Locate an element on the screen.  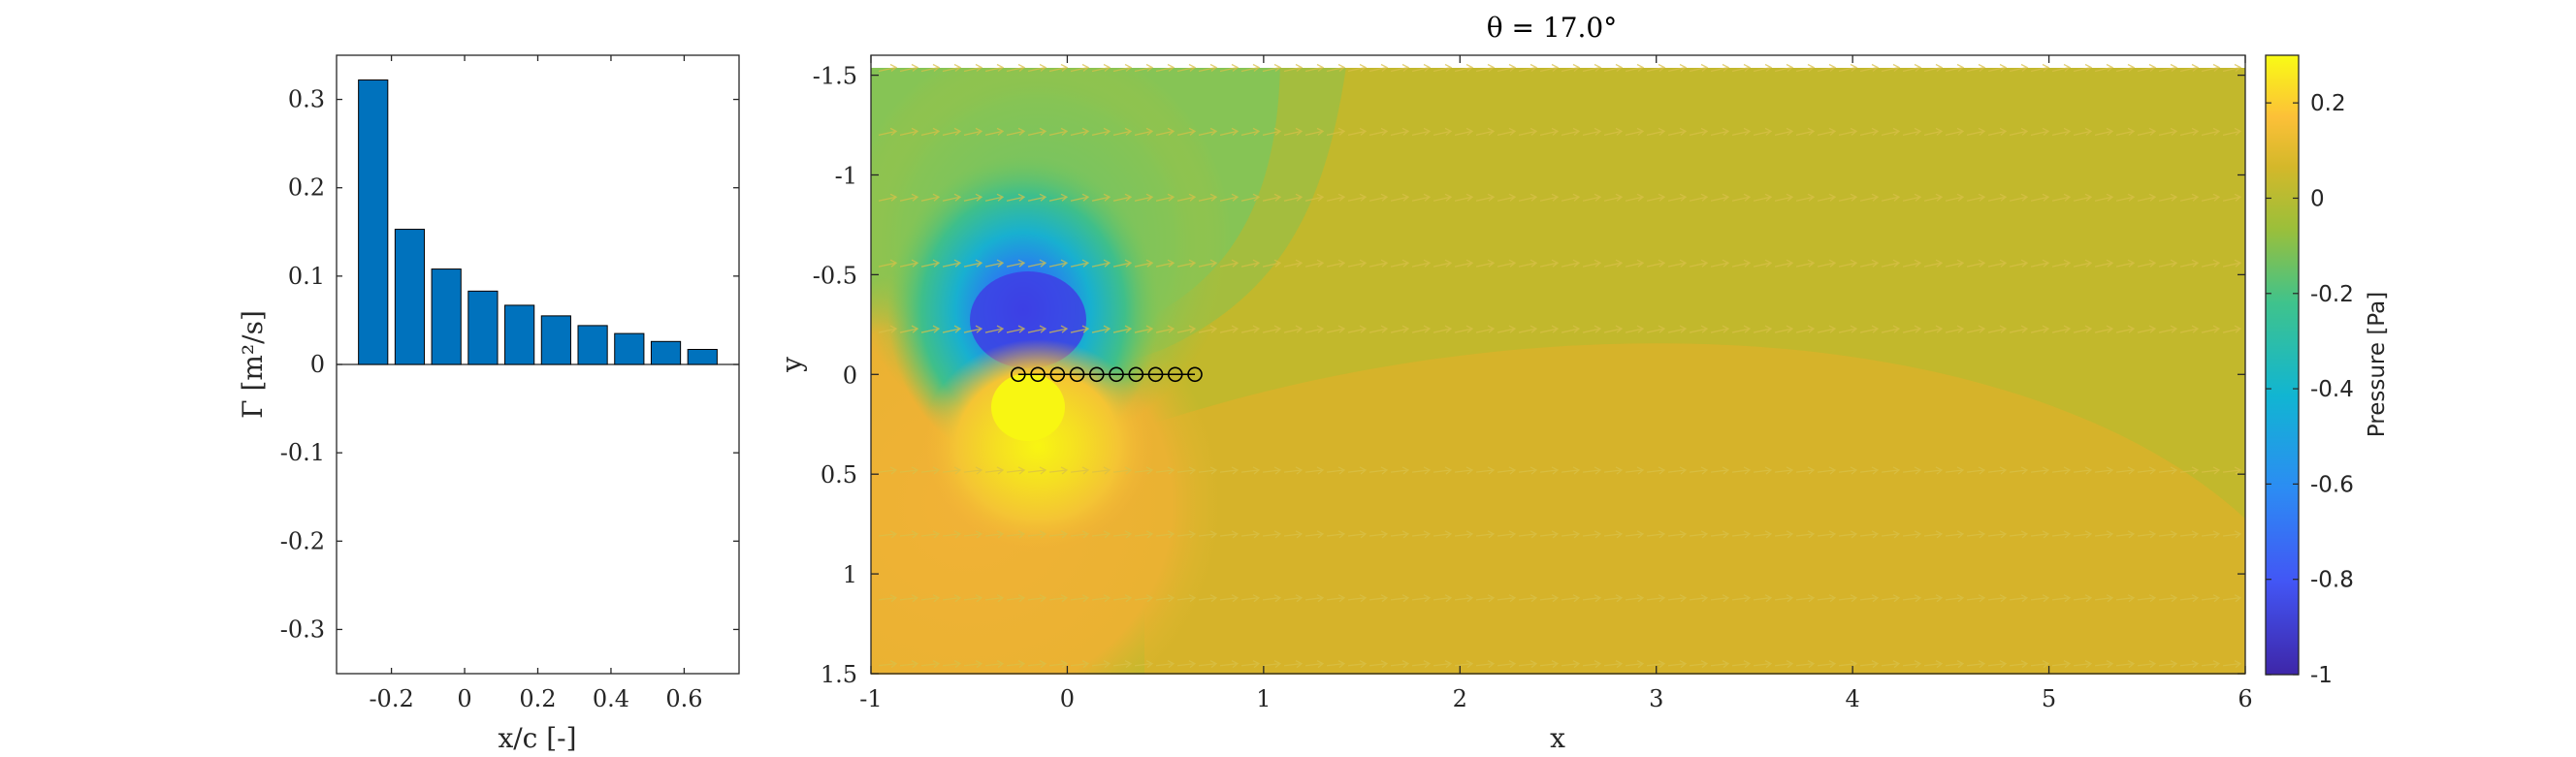
field-x-tick-label: 6 is located at coordinates (2245, 698).